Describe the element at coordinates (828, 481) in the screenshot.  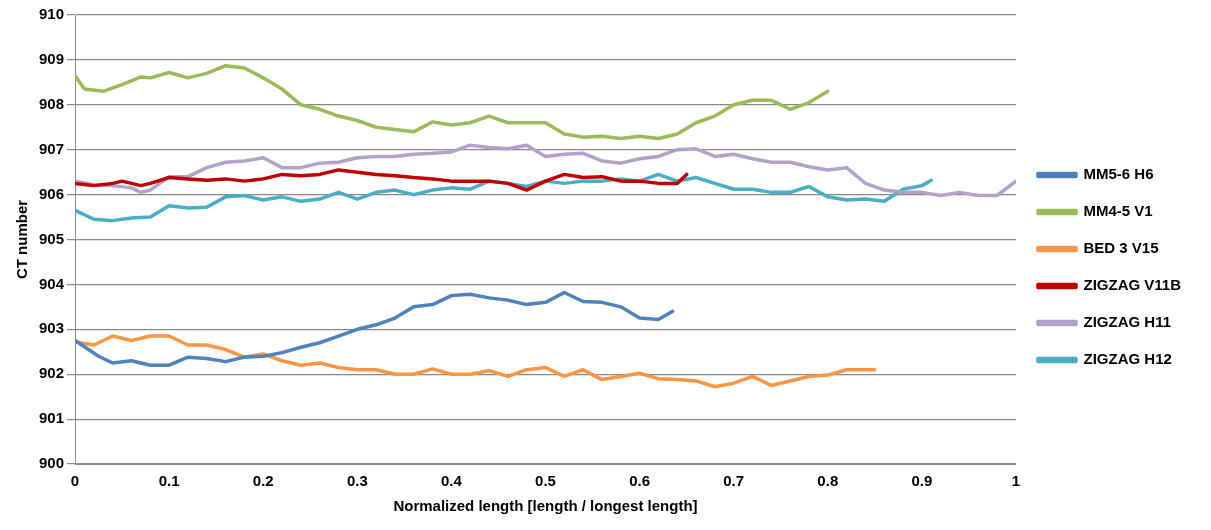
I see `x-tick-label: 0.8` at that location.